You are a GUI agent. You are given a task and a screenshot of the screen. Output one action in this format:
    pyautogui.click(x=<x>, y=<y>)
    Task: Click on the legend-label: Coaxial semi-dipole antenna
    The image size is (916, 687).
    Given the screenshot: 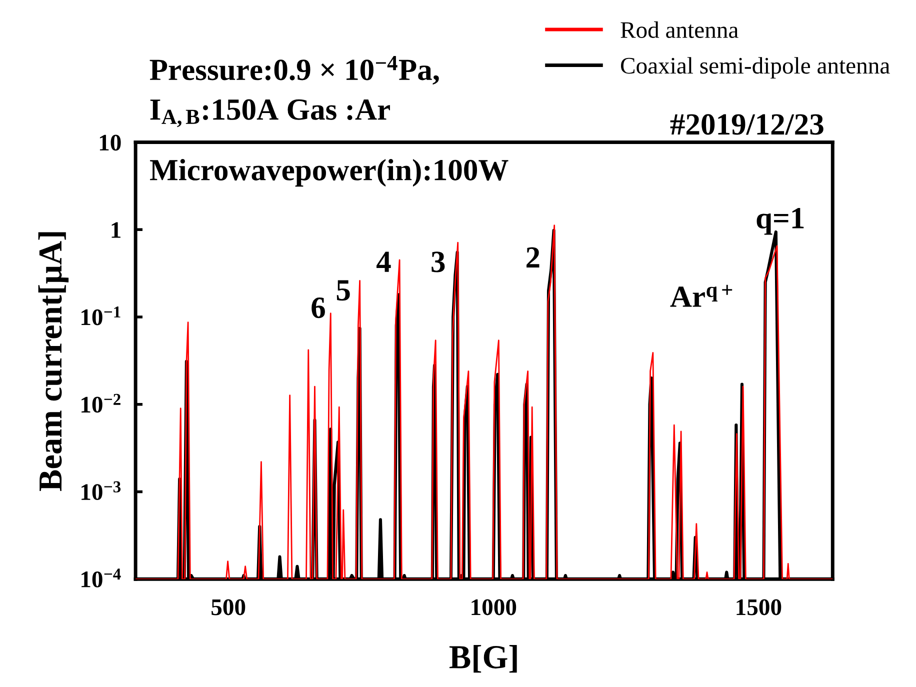 What is the action you would take?
    pyautogui.click(x=755, y=68)
    